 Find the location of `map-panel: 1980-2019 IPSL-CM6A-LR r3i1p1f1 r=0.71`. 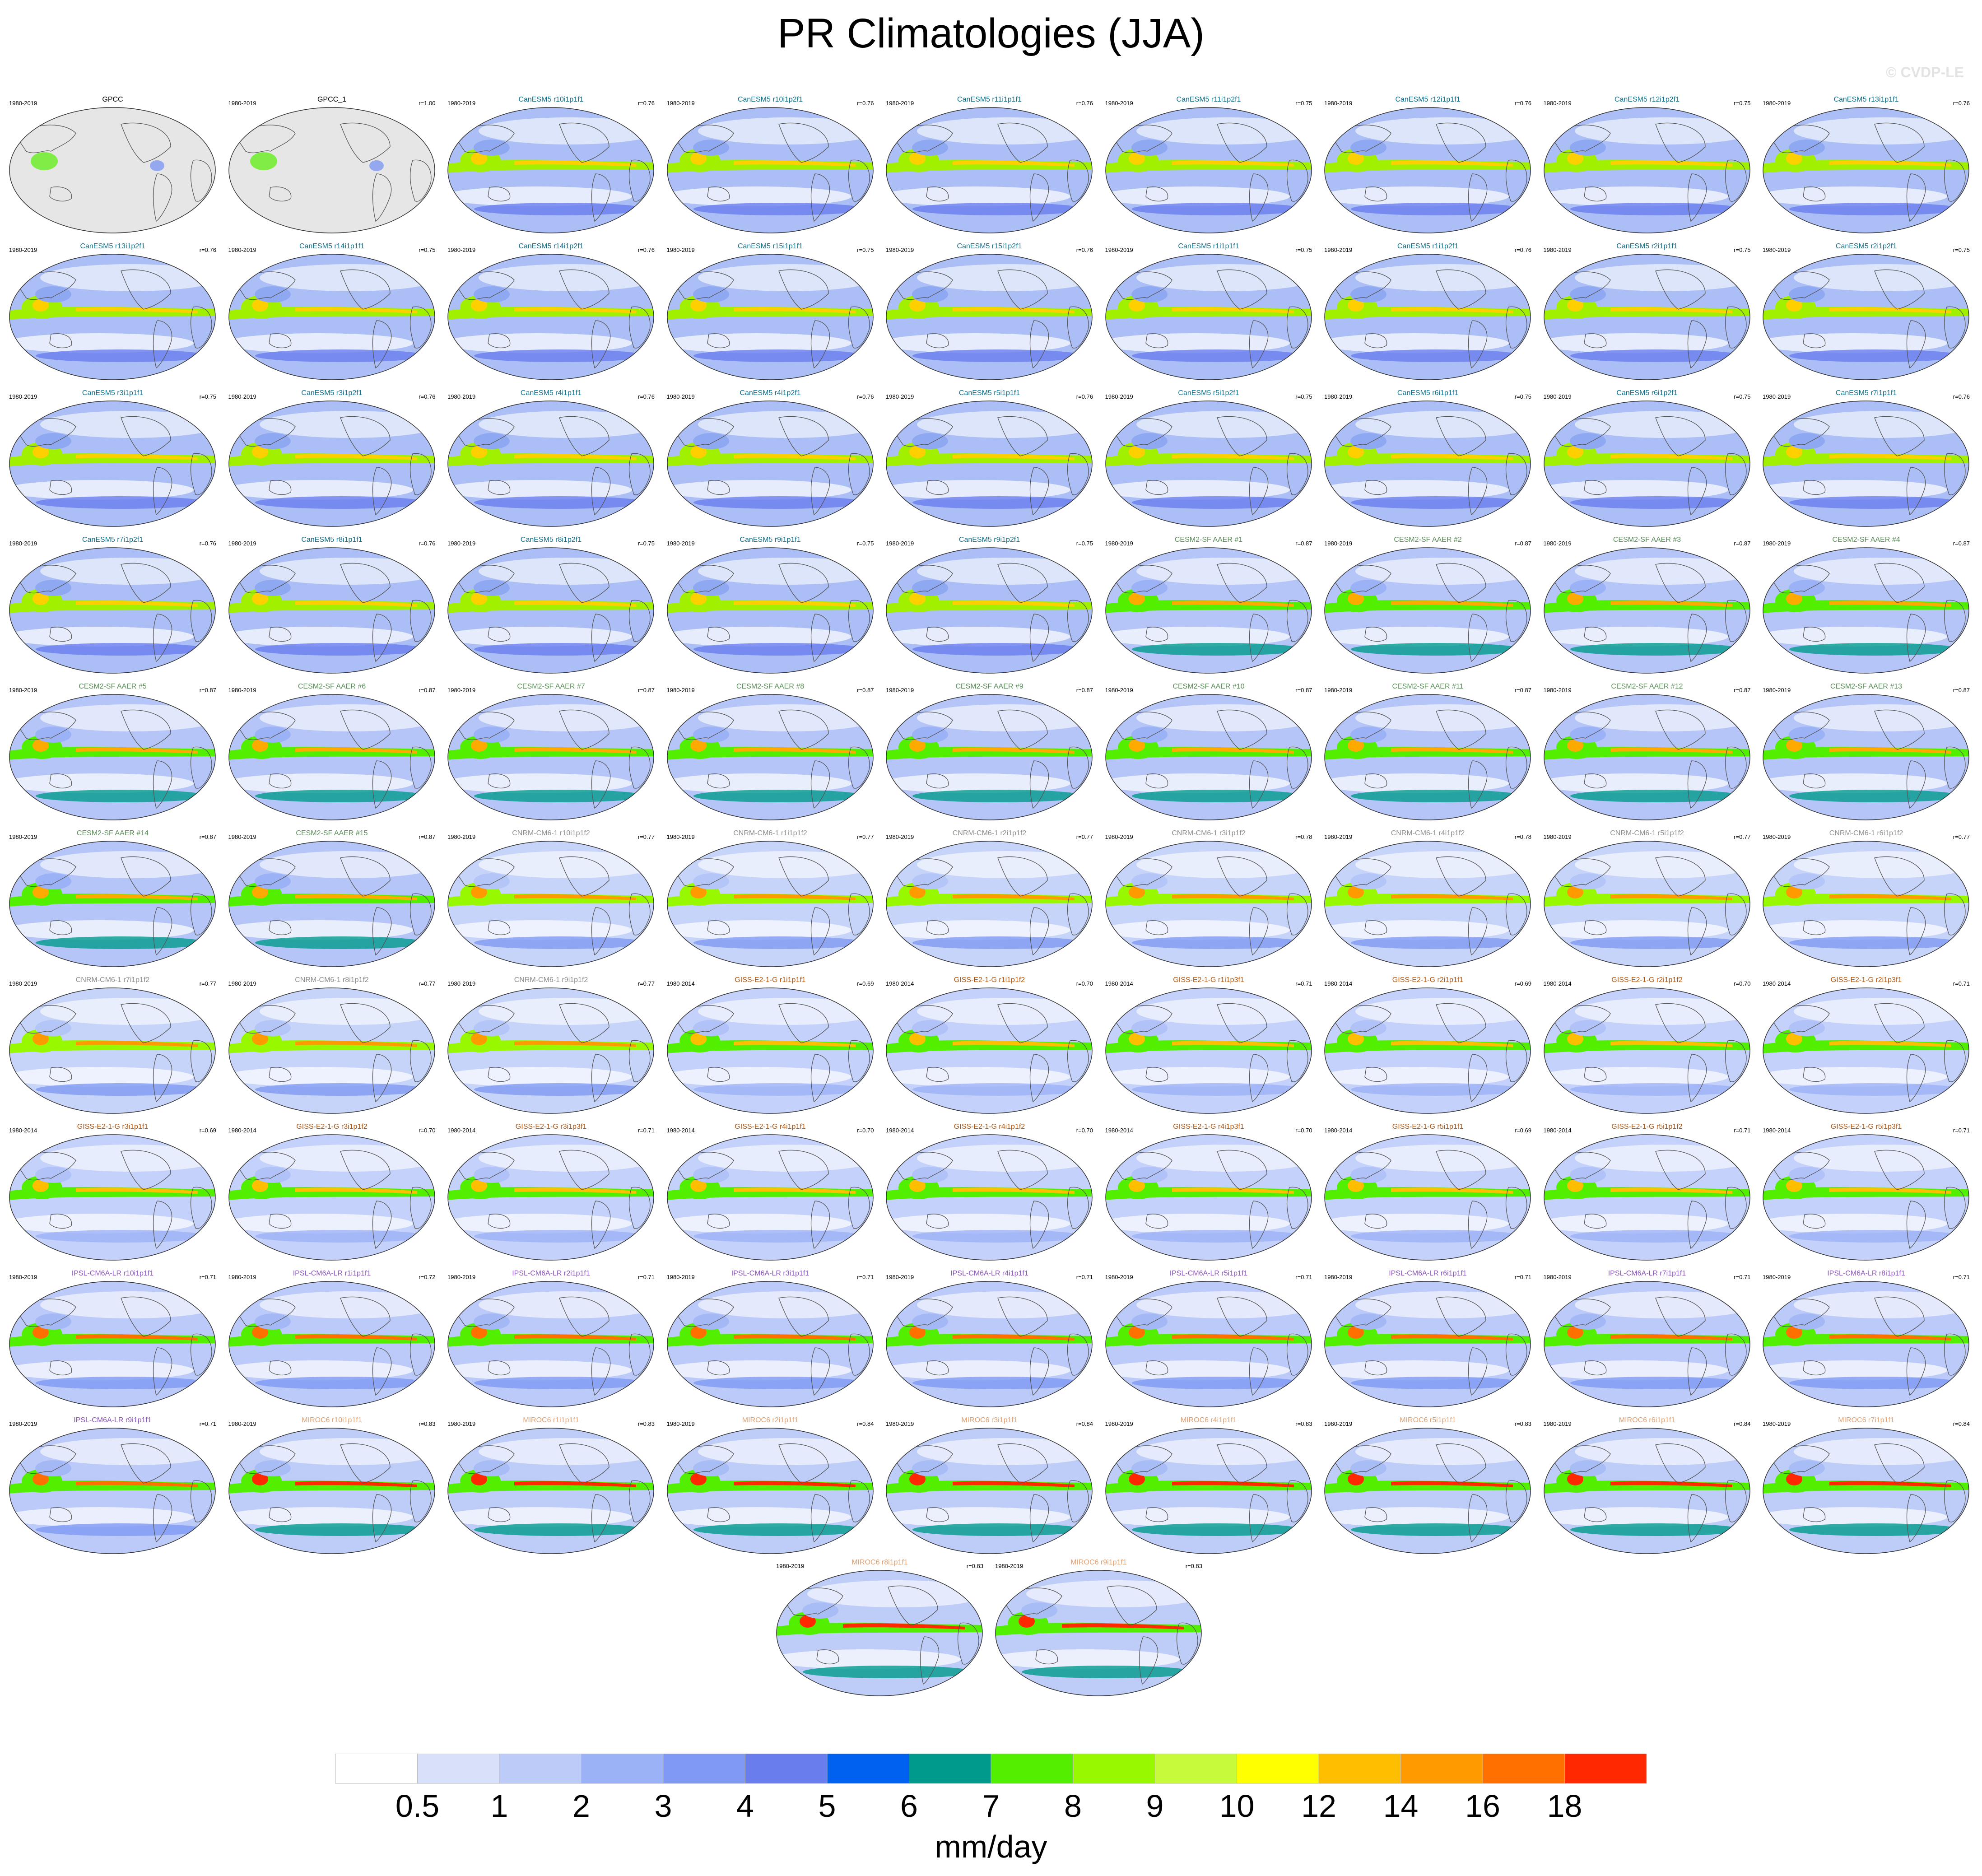

map-panel: 1980-2019 IPSL-CM6A-LR r3i1p1f1 r=0.71 is located at coordinates (770, 1343).